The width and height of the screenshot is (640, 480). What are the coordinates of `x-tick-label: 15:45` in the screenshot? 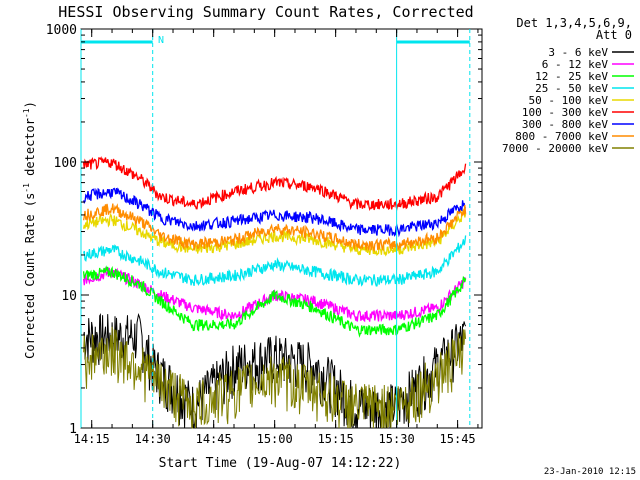 It's located at (458, 439).